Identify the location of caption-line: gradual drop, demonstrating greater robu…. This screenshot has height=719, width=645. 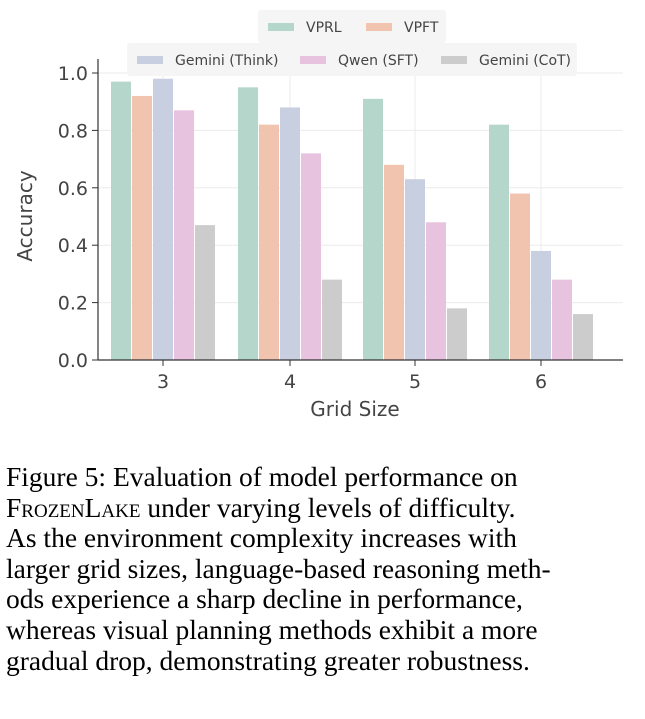
(268, 660).